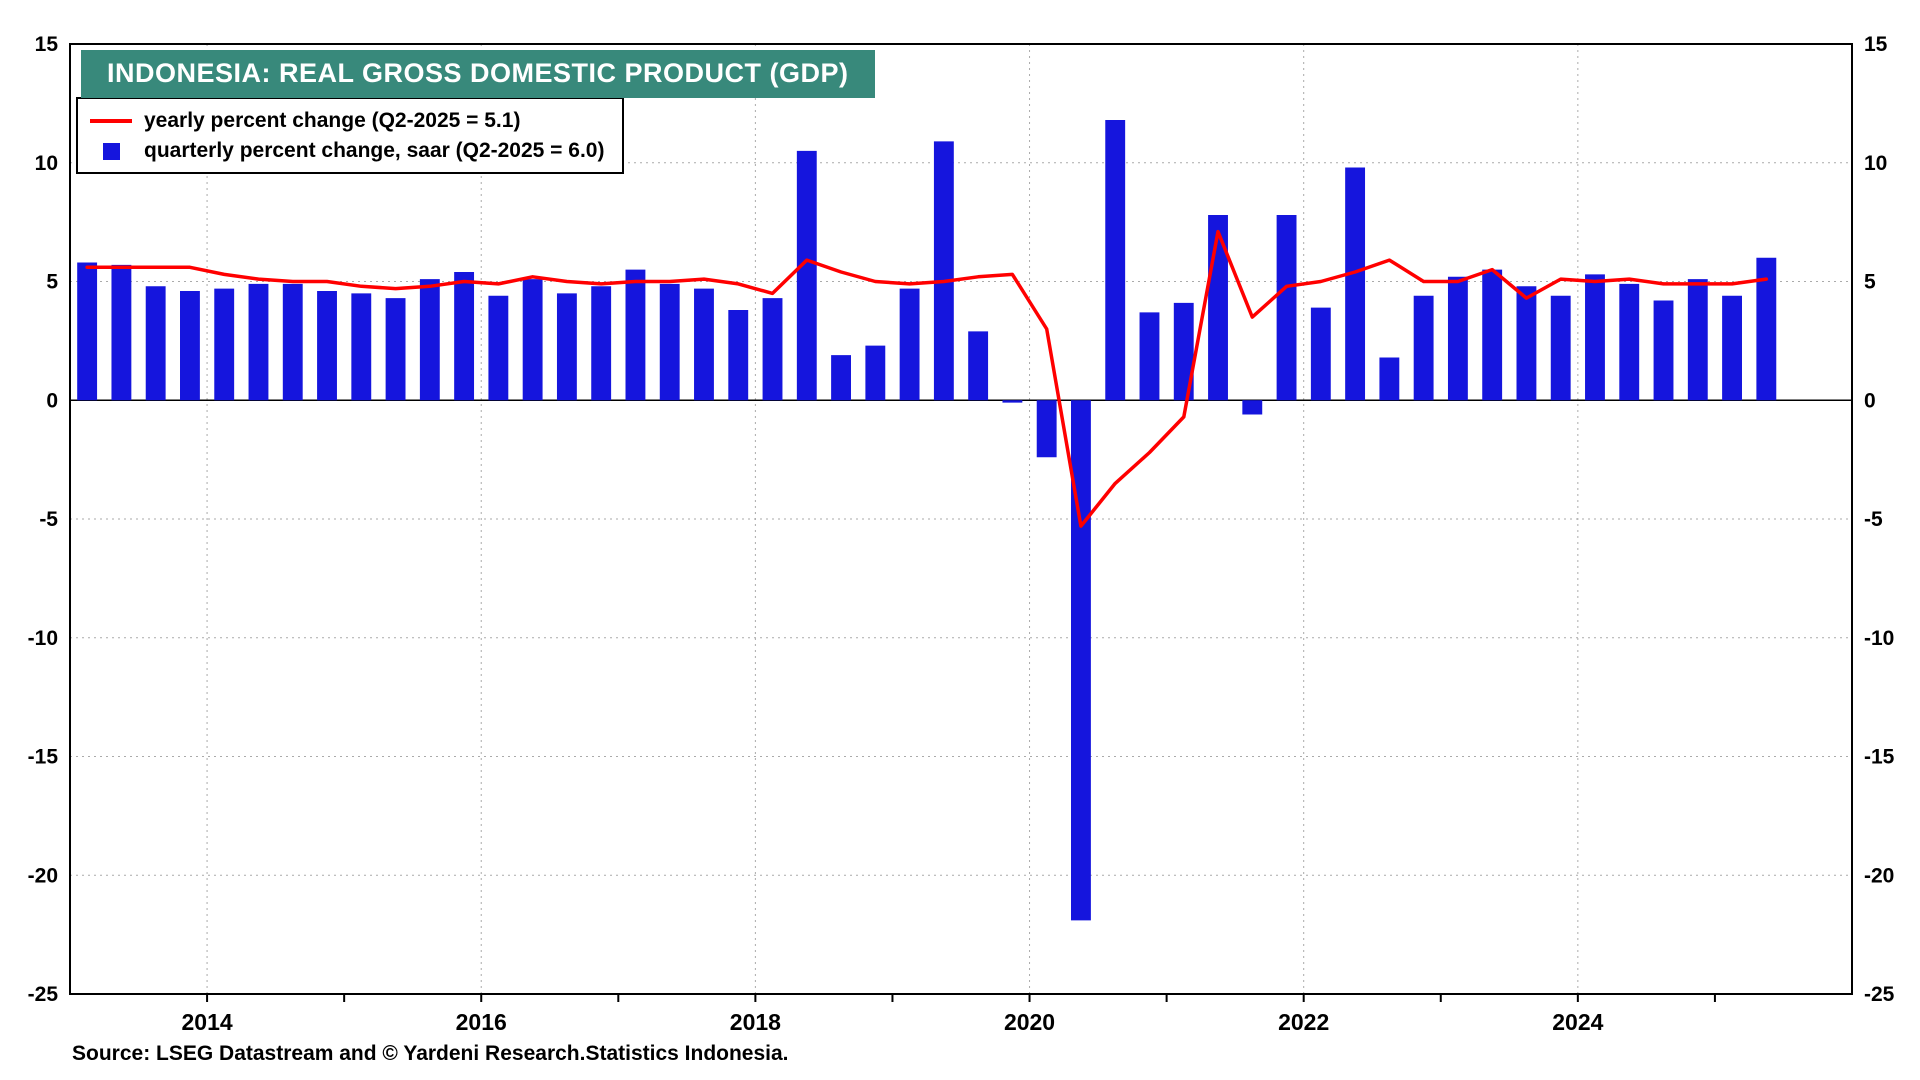 Image resolution: width=1920 pixels, height=1080 pixels. I want to click on svg-text: 2020, so click(1029, 1022).